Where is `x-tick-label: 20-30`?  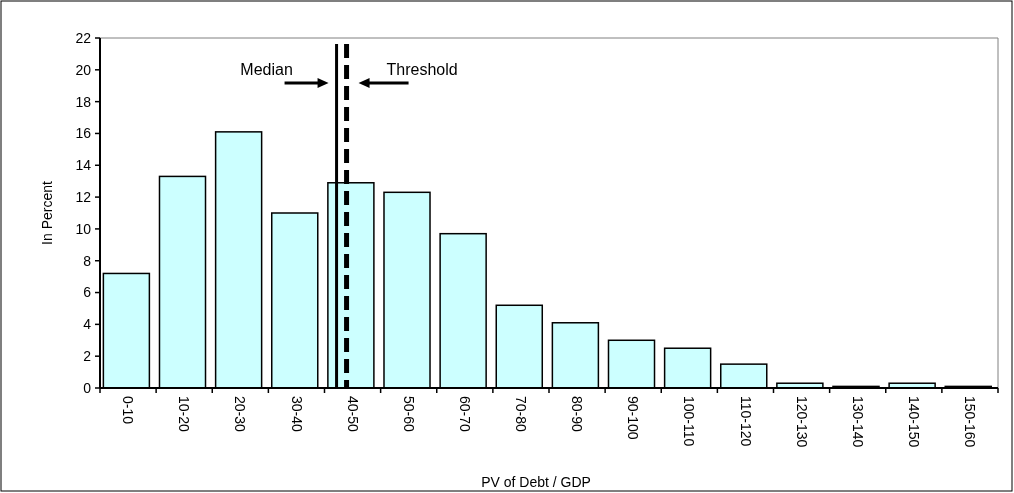 x-tick-label: 20-30 is located at coordinates (240, 414).